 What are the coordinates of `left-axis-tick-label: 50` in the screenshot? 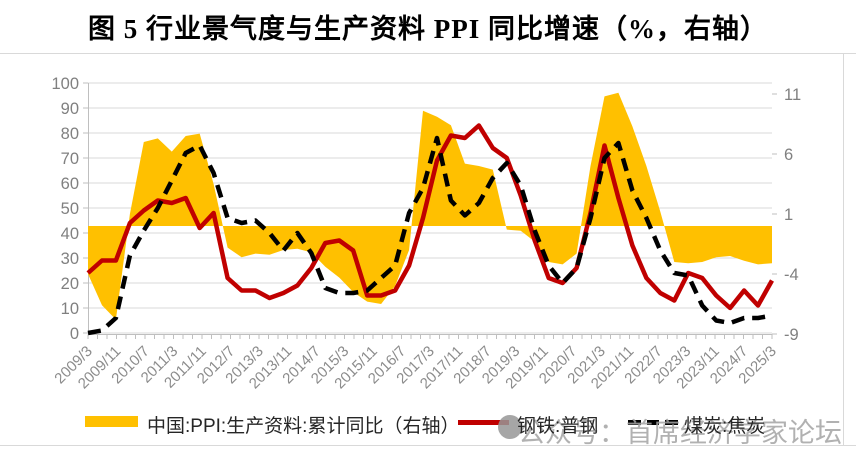 It's located at (70, 209).